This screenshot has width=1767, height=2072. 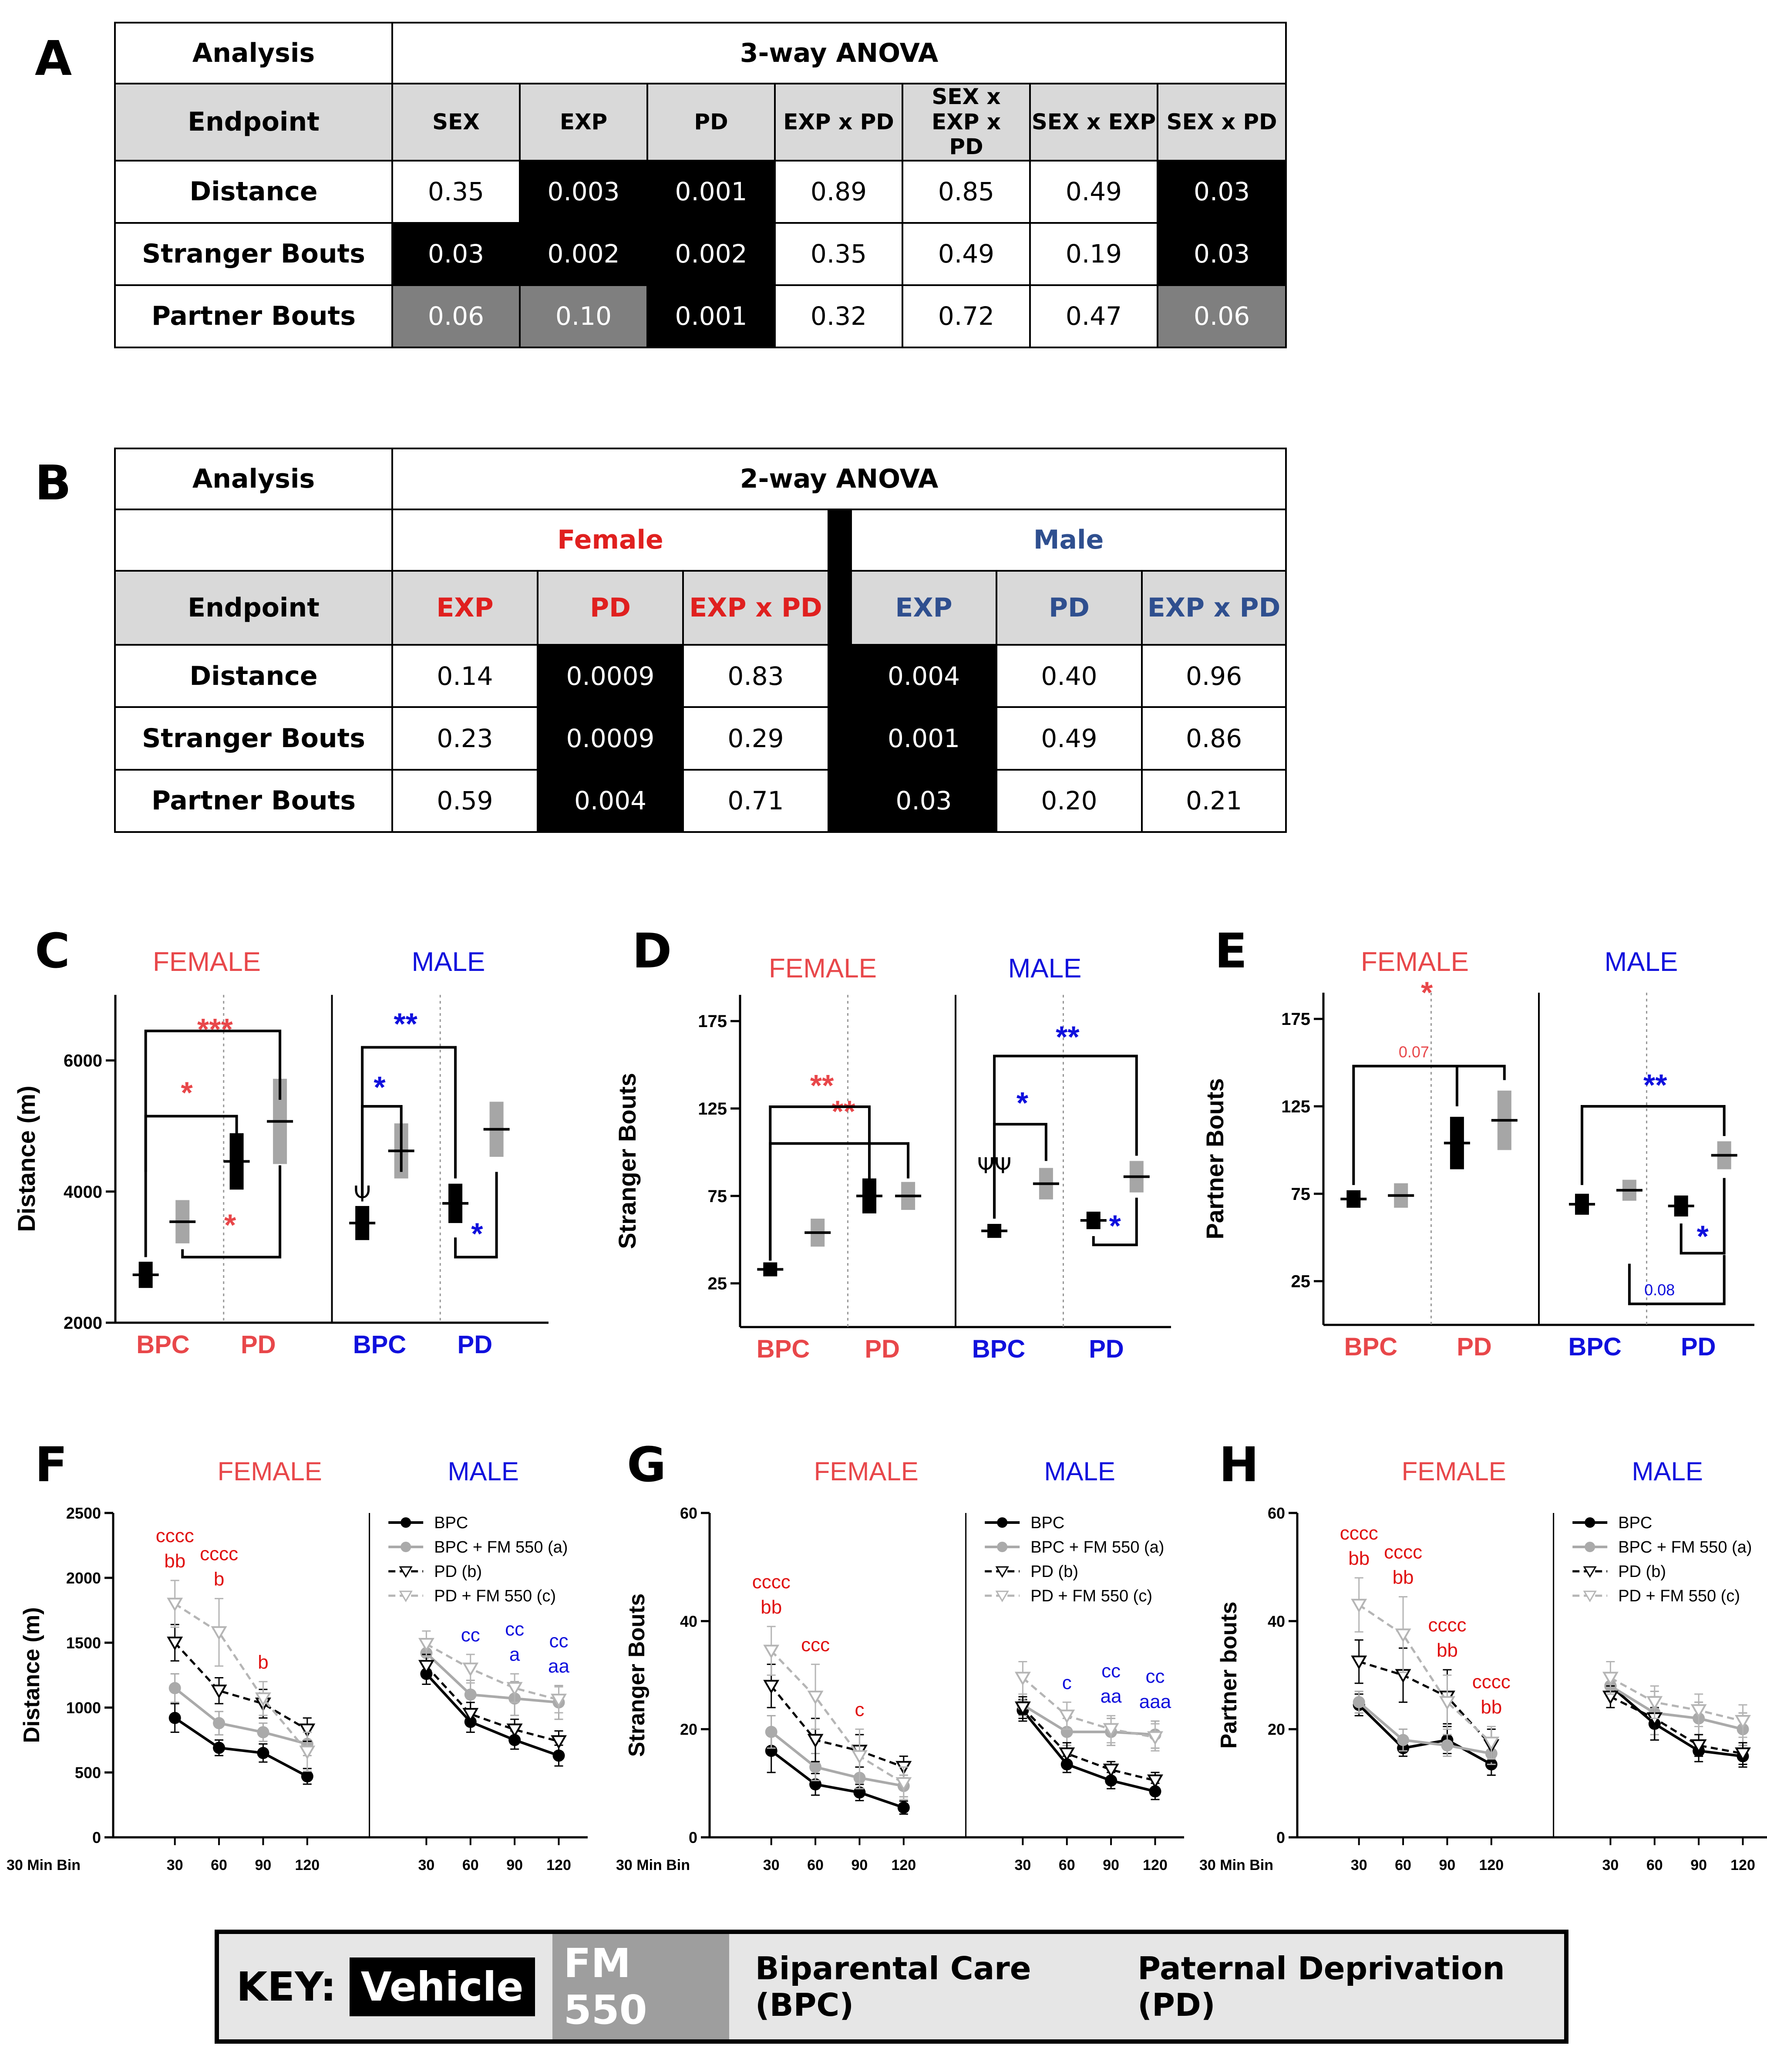 What do you see at coordinates (755, 800) in the screenshot?
I see `table-b-pvalue-cell: 0.71` at bounding box center [755, 800].